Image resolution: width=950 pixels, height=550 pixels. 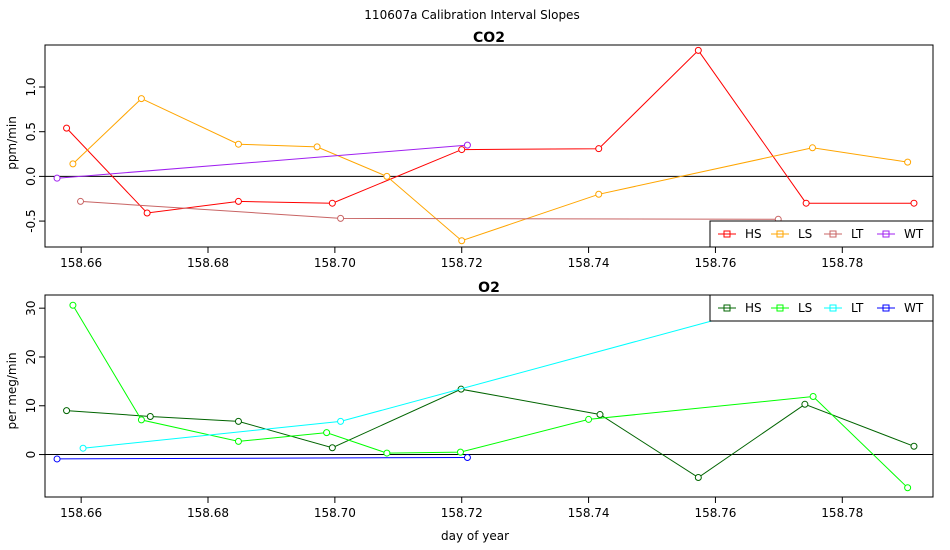 What do you see at coordinates (857, 308) in the screenshot?
I see `o2-legend-label-lt: LT` at bounding box center [857, 308].